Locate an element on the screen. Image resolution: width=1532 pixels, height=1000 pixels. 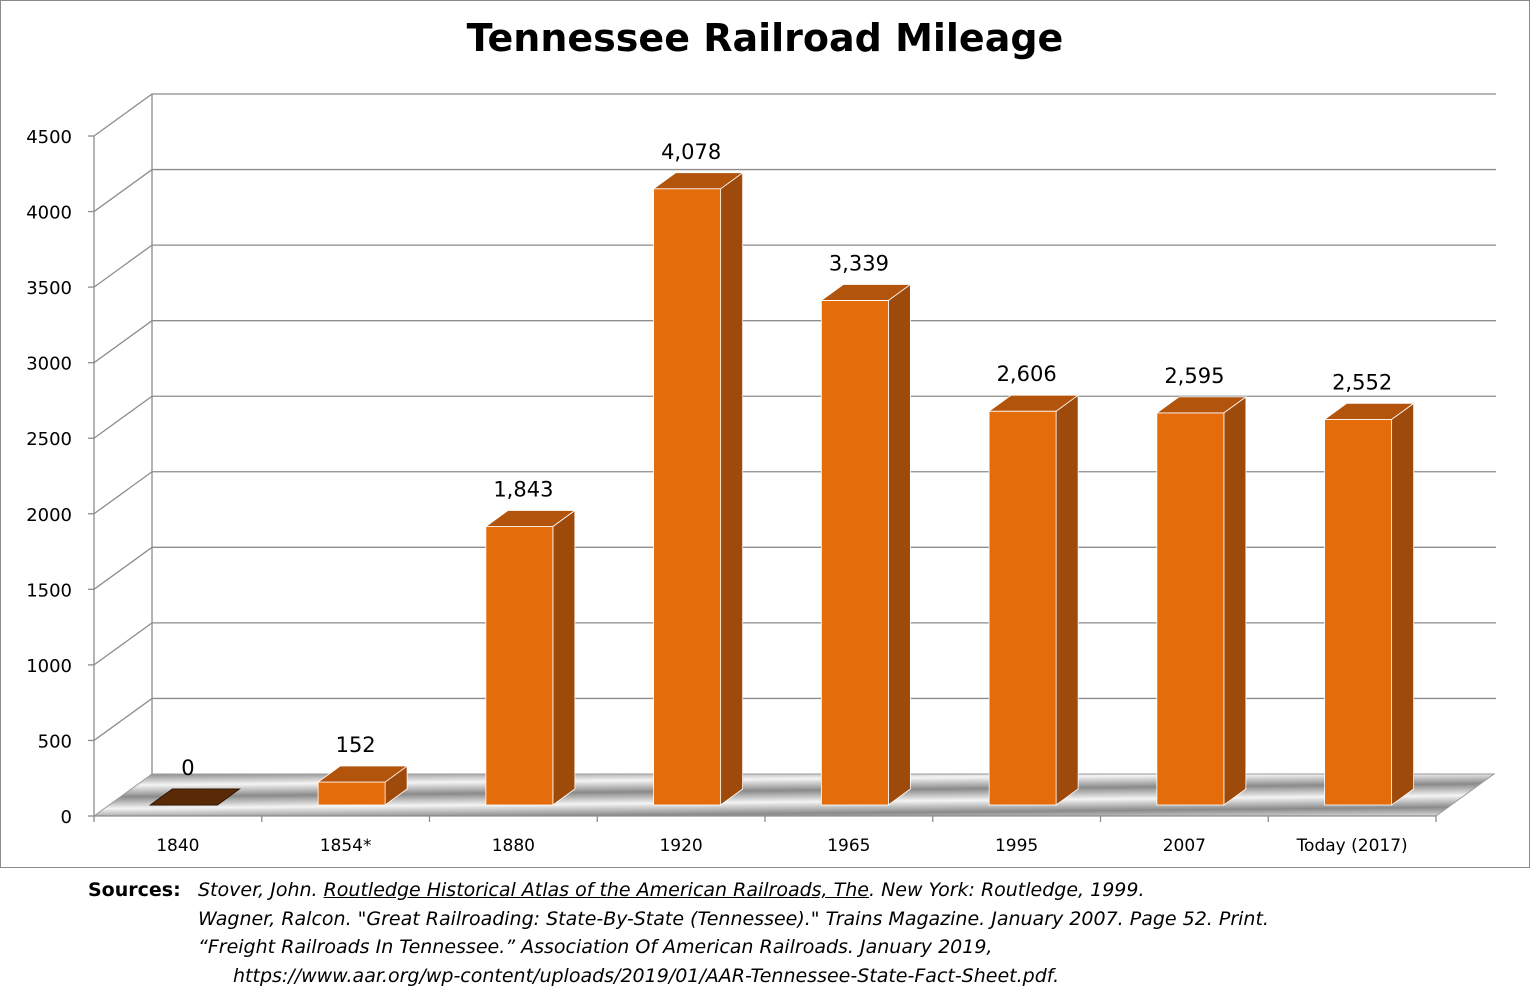
data-label: 2,552 is located at coordinates (1362, 382).